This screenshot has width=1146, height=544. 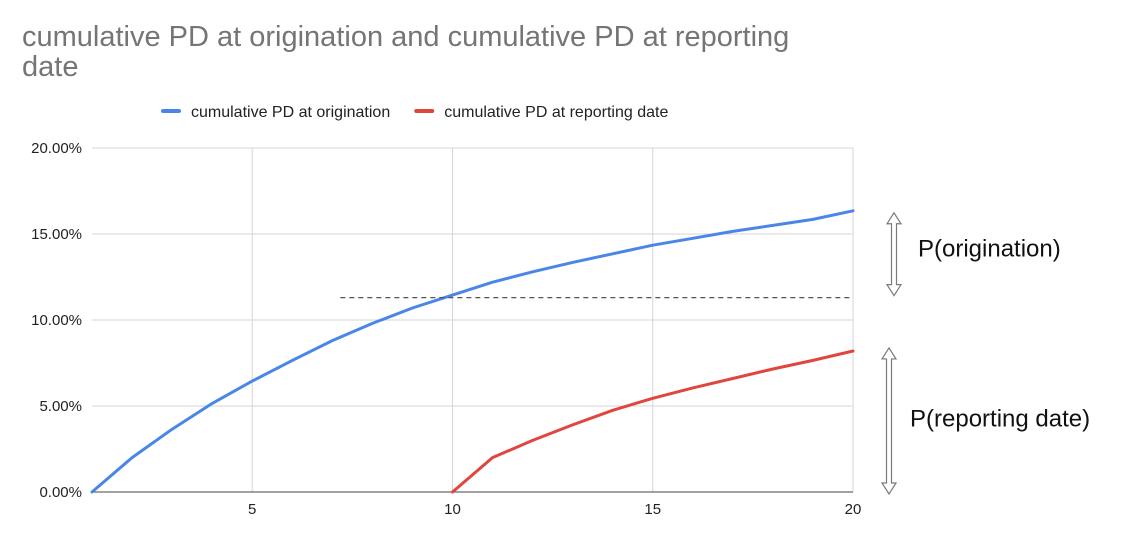 What do you see at coordinates (653, 421) in the screenshot?
I see `series-line` at bounding box center [653, 421].